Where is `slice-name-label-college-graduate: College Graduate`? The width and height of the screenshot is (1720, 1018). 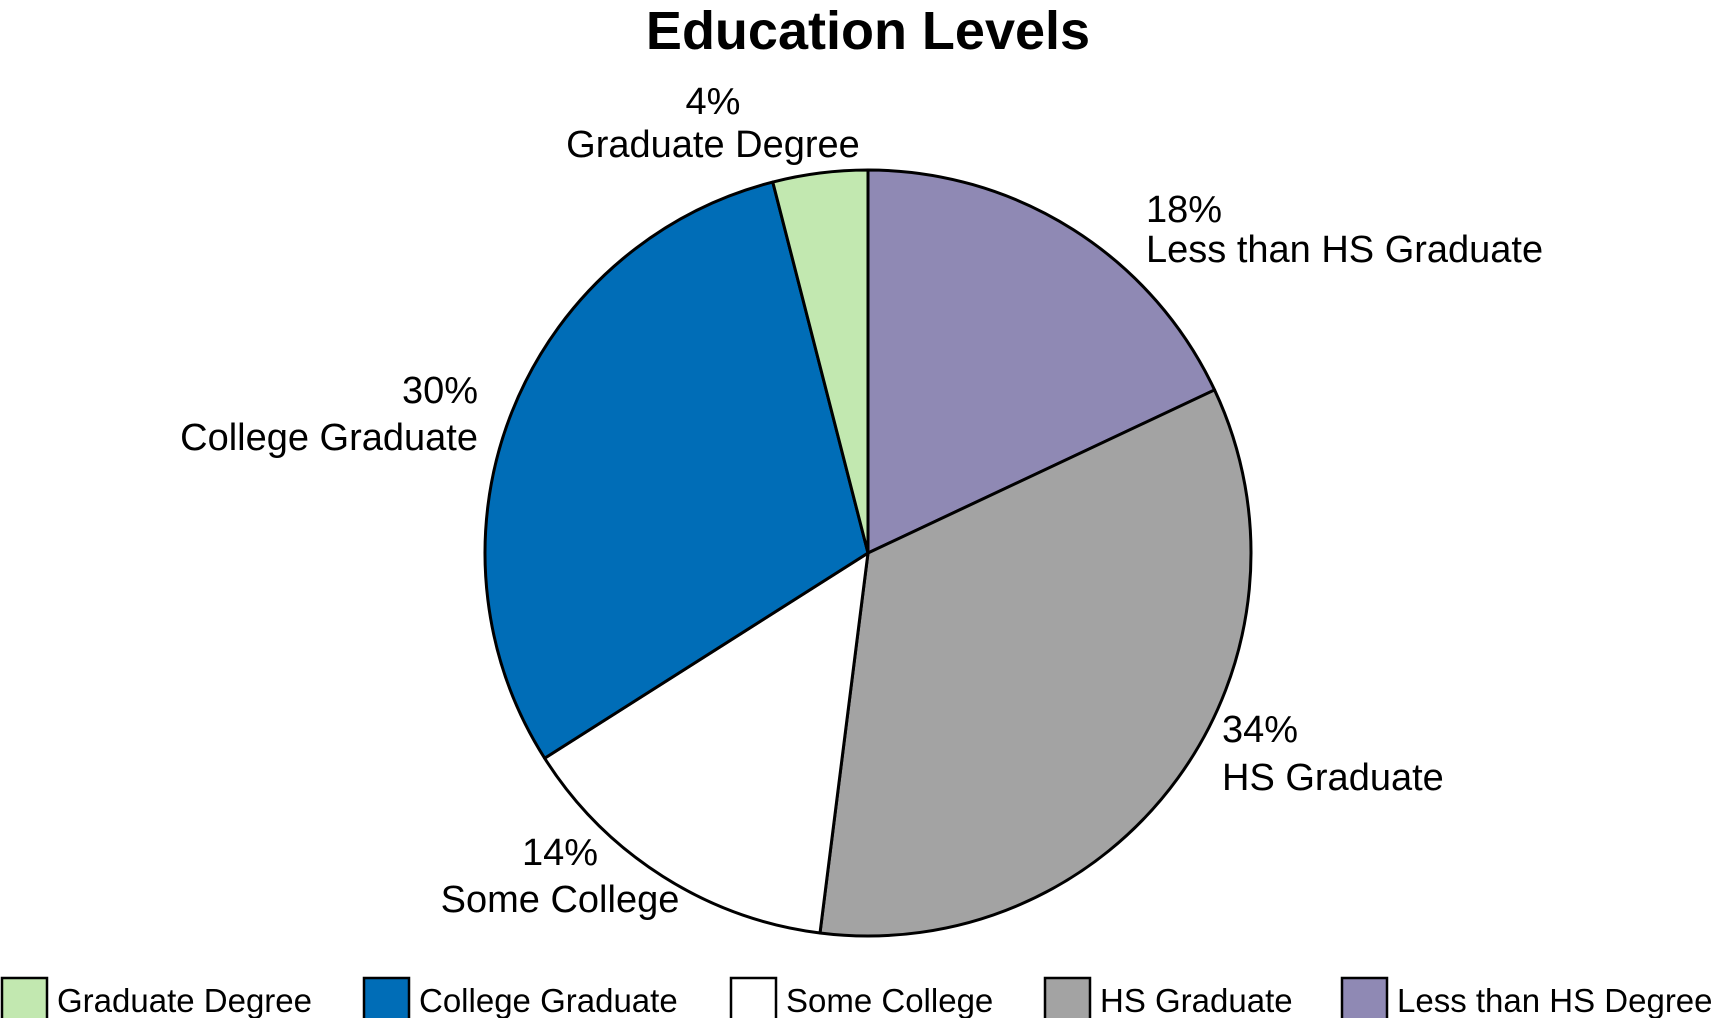 slice-name-label-college-graduate: College Graduate is located at coordinates (329, 438).